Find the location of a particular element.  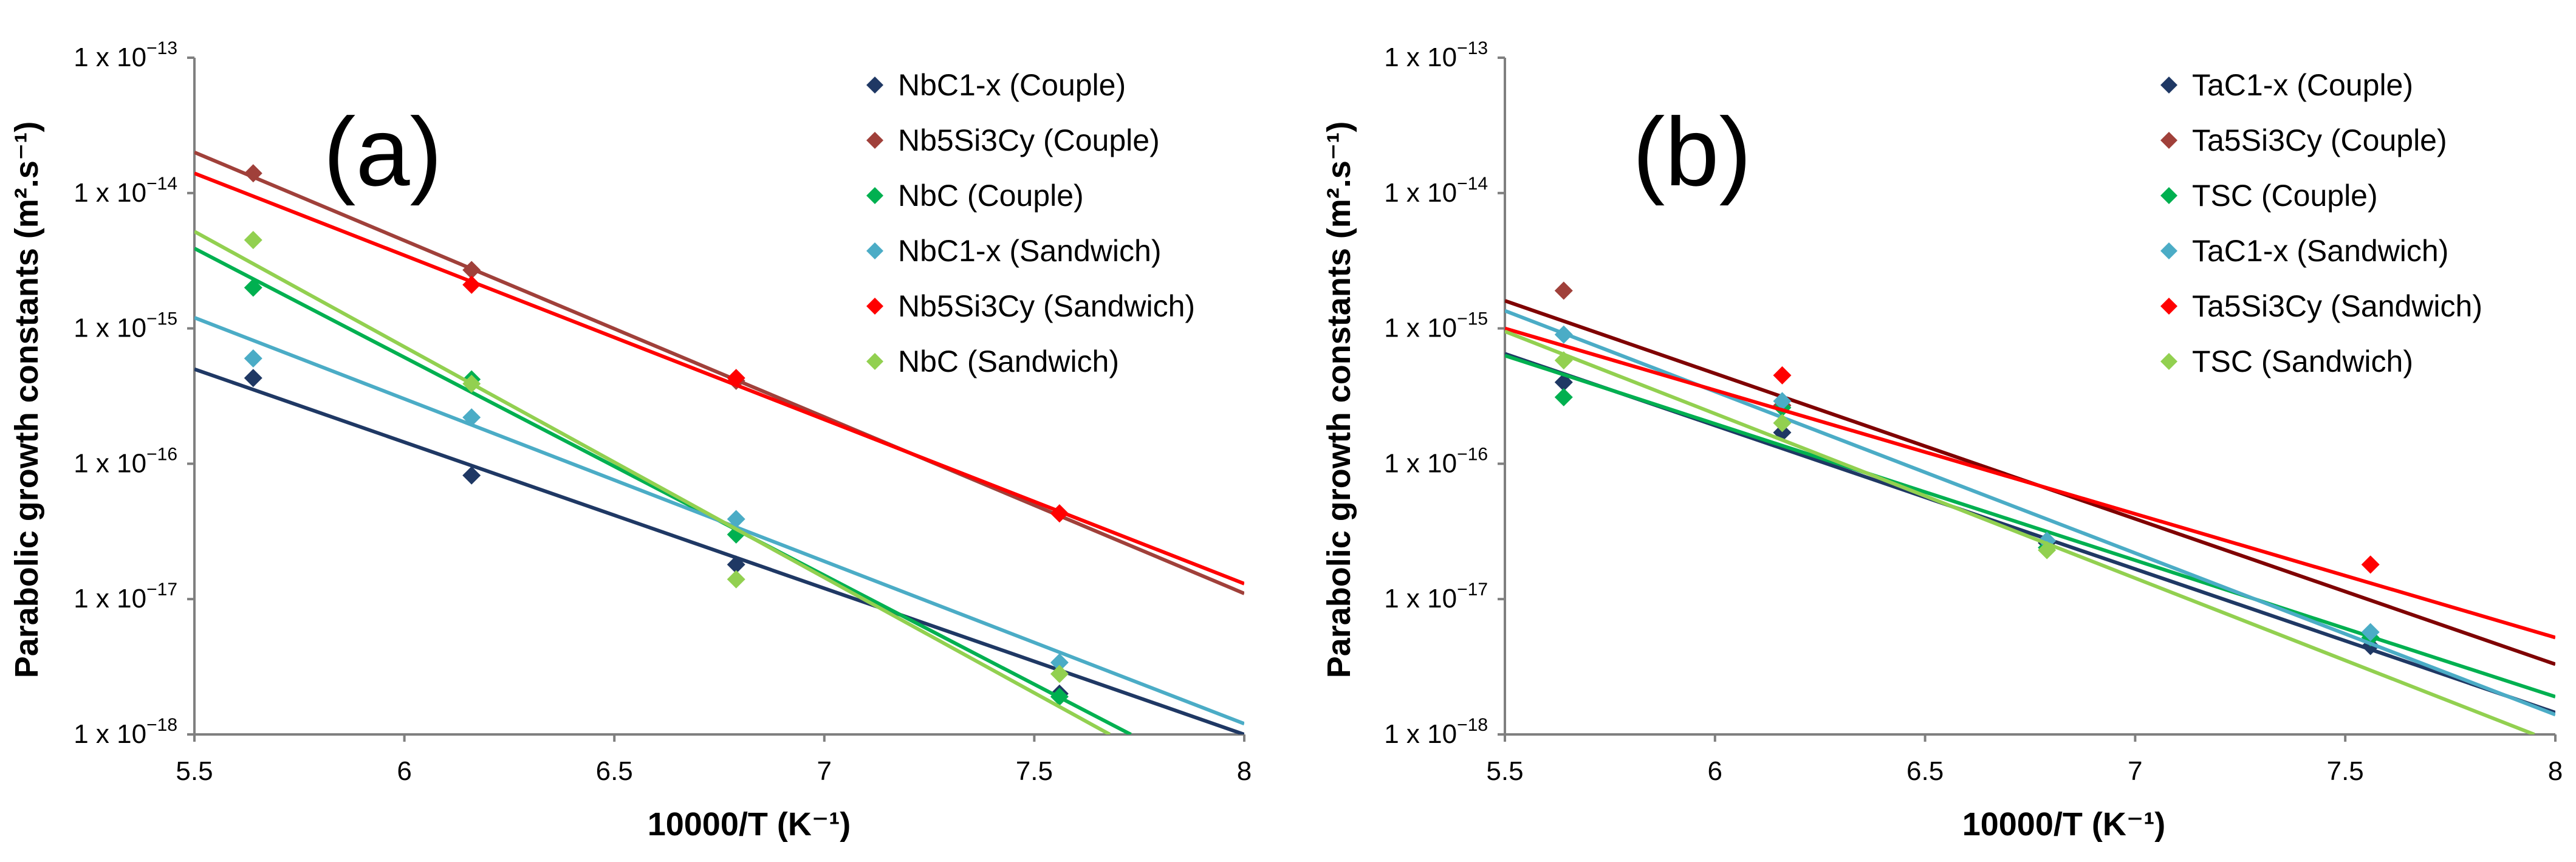

y-tick-label: 1 x 10⁻¹⁷ is located at coordinates (125, 597).